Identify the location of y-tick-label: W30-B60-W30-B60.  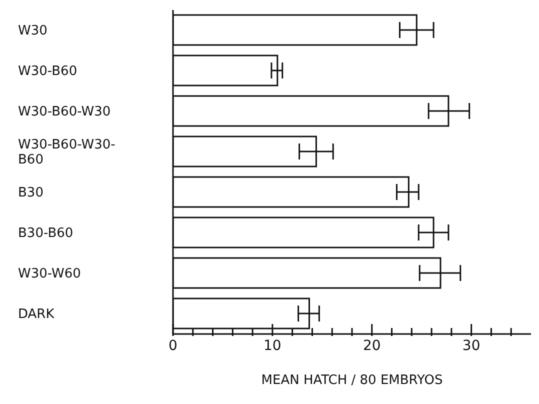
(67, 151).